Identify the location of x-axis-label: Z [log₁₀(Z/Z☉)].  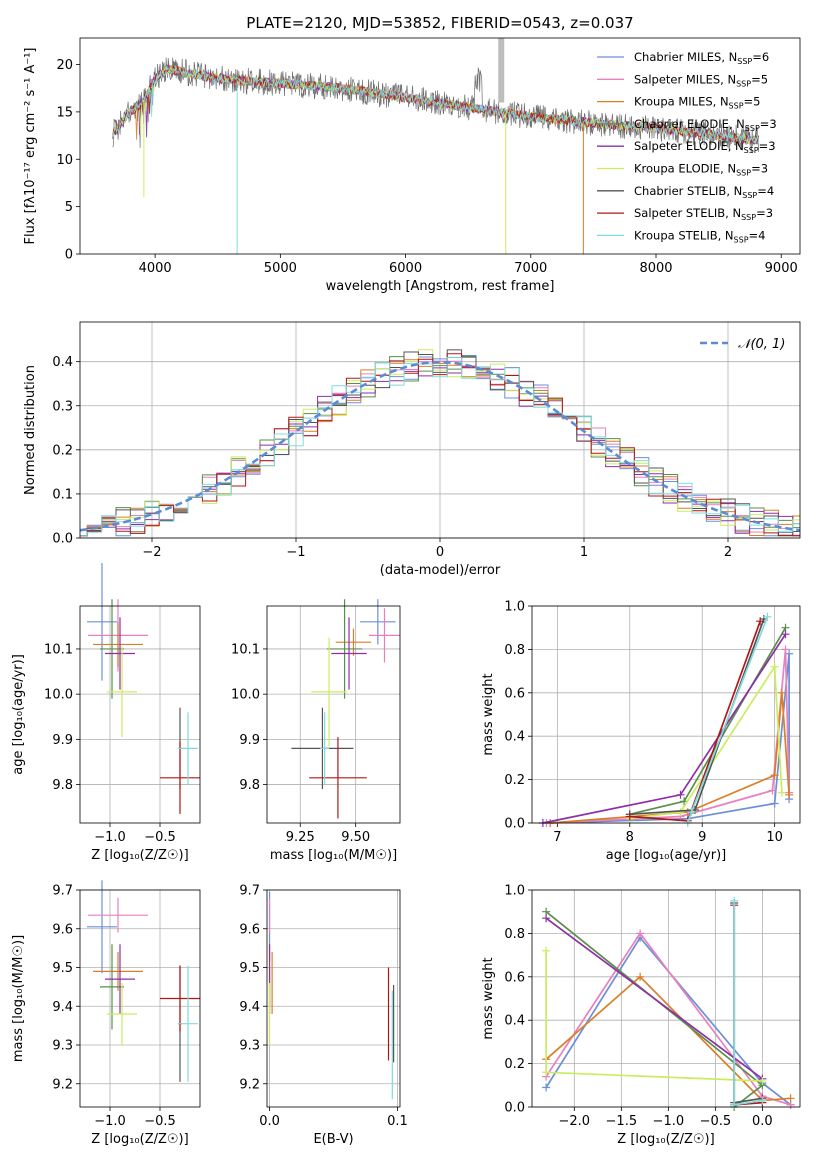
(139, 1139).